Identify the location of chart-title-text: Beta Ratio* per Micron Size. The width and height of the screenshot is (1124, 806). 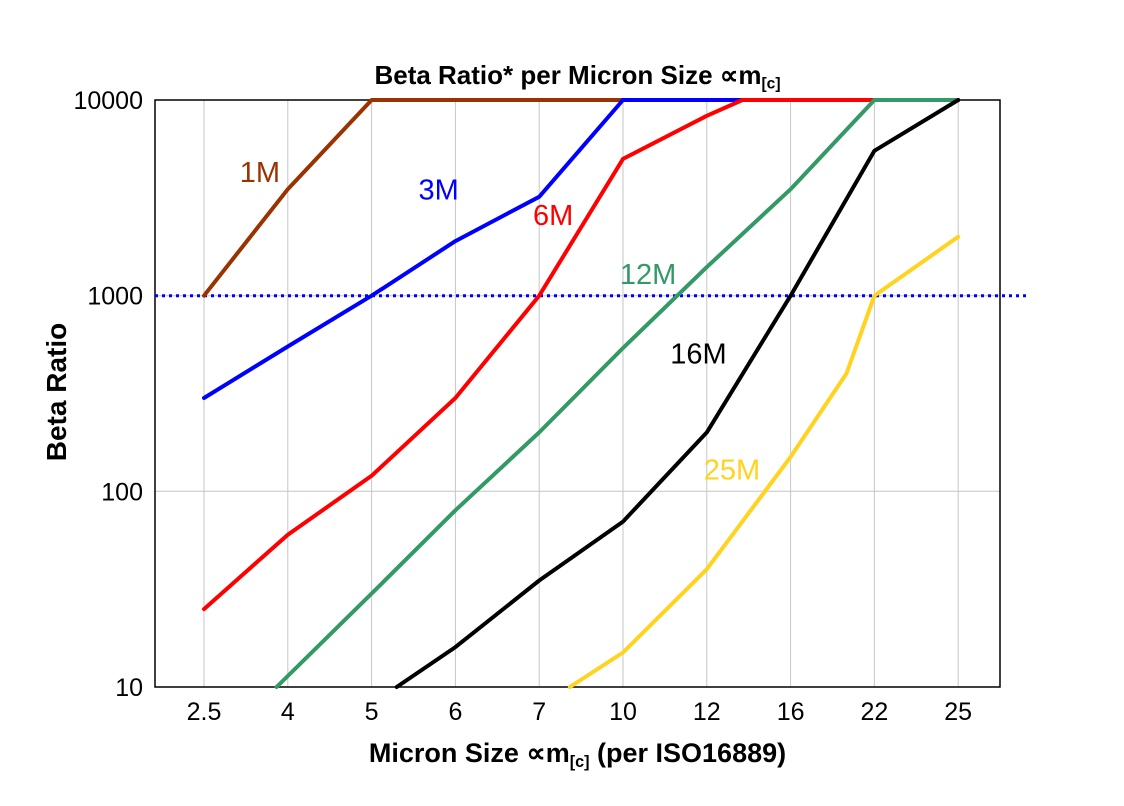
(547, 75).